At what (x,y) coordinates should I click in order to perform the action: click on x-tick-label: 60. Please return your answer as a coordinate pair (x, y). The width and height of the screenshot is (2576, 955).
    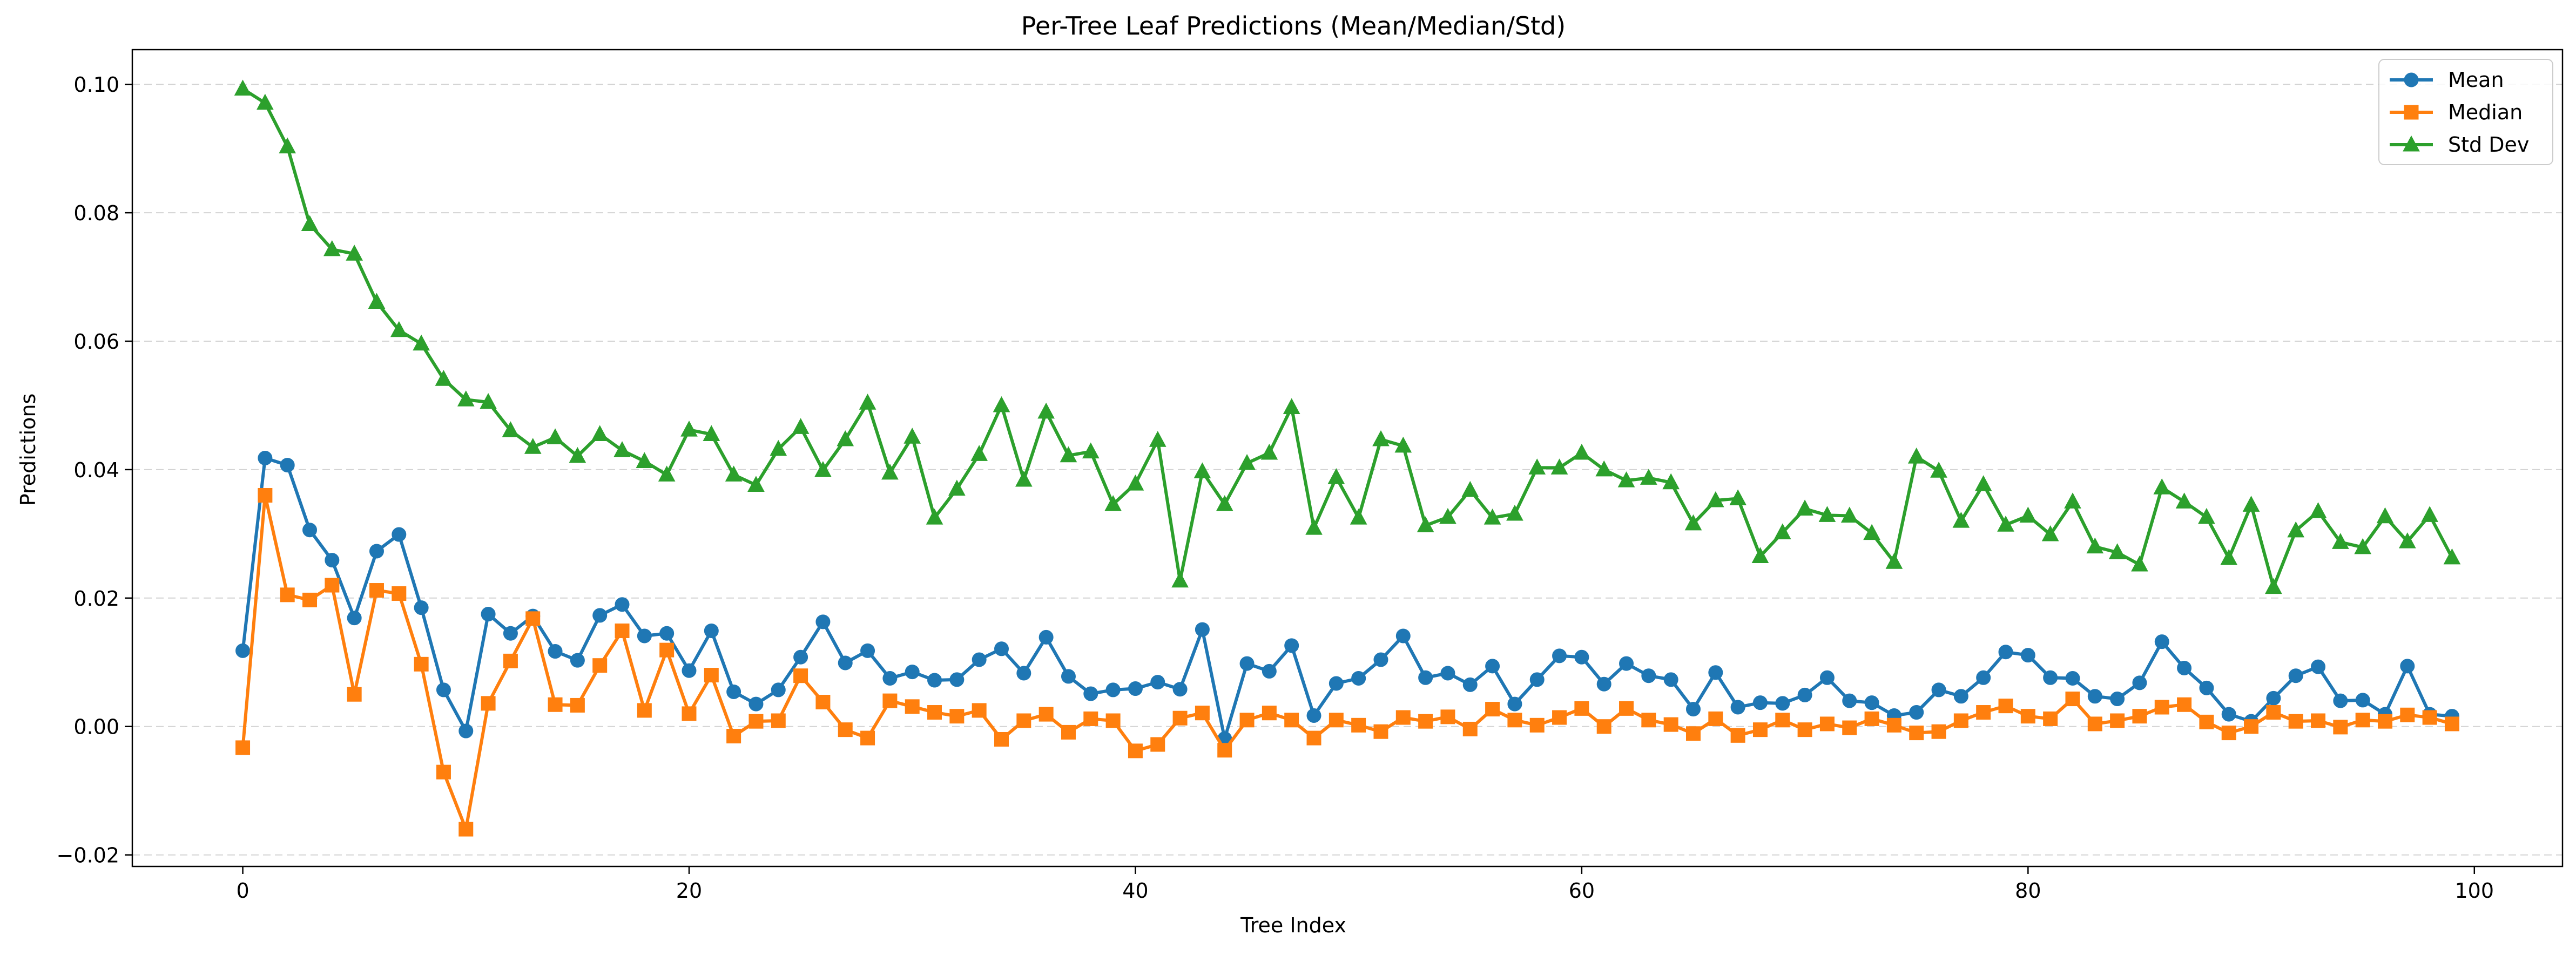
    Looking at the image, I should click on (1582, 891).